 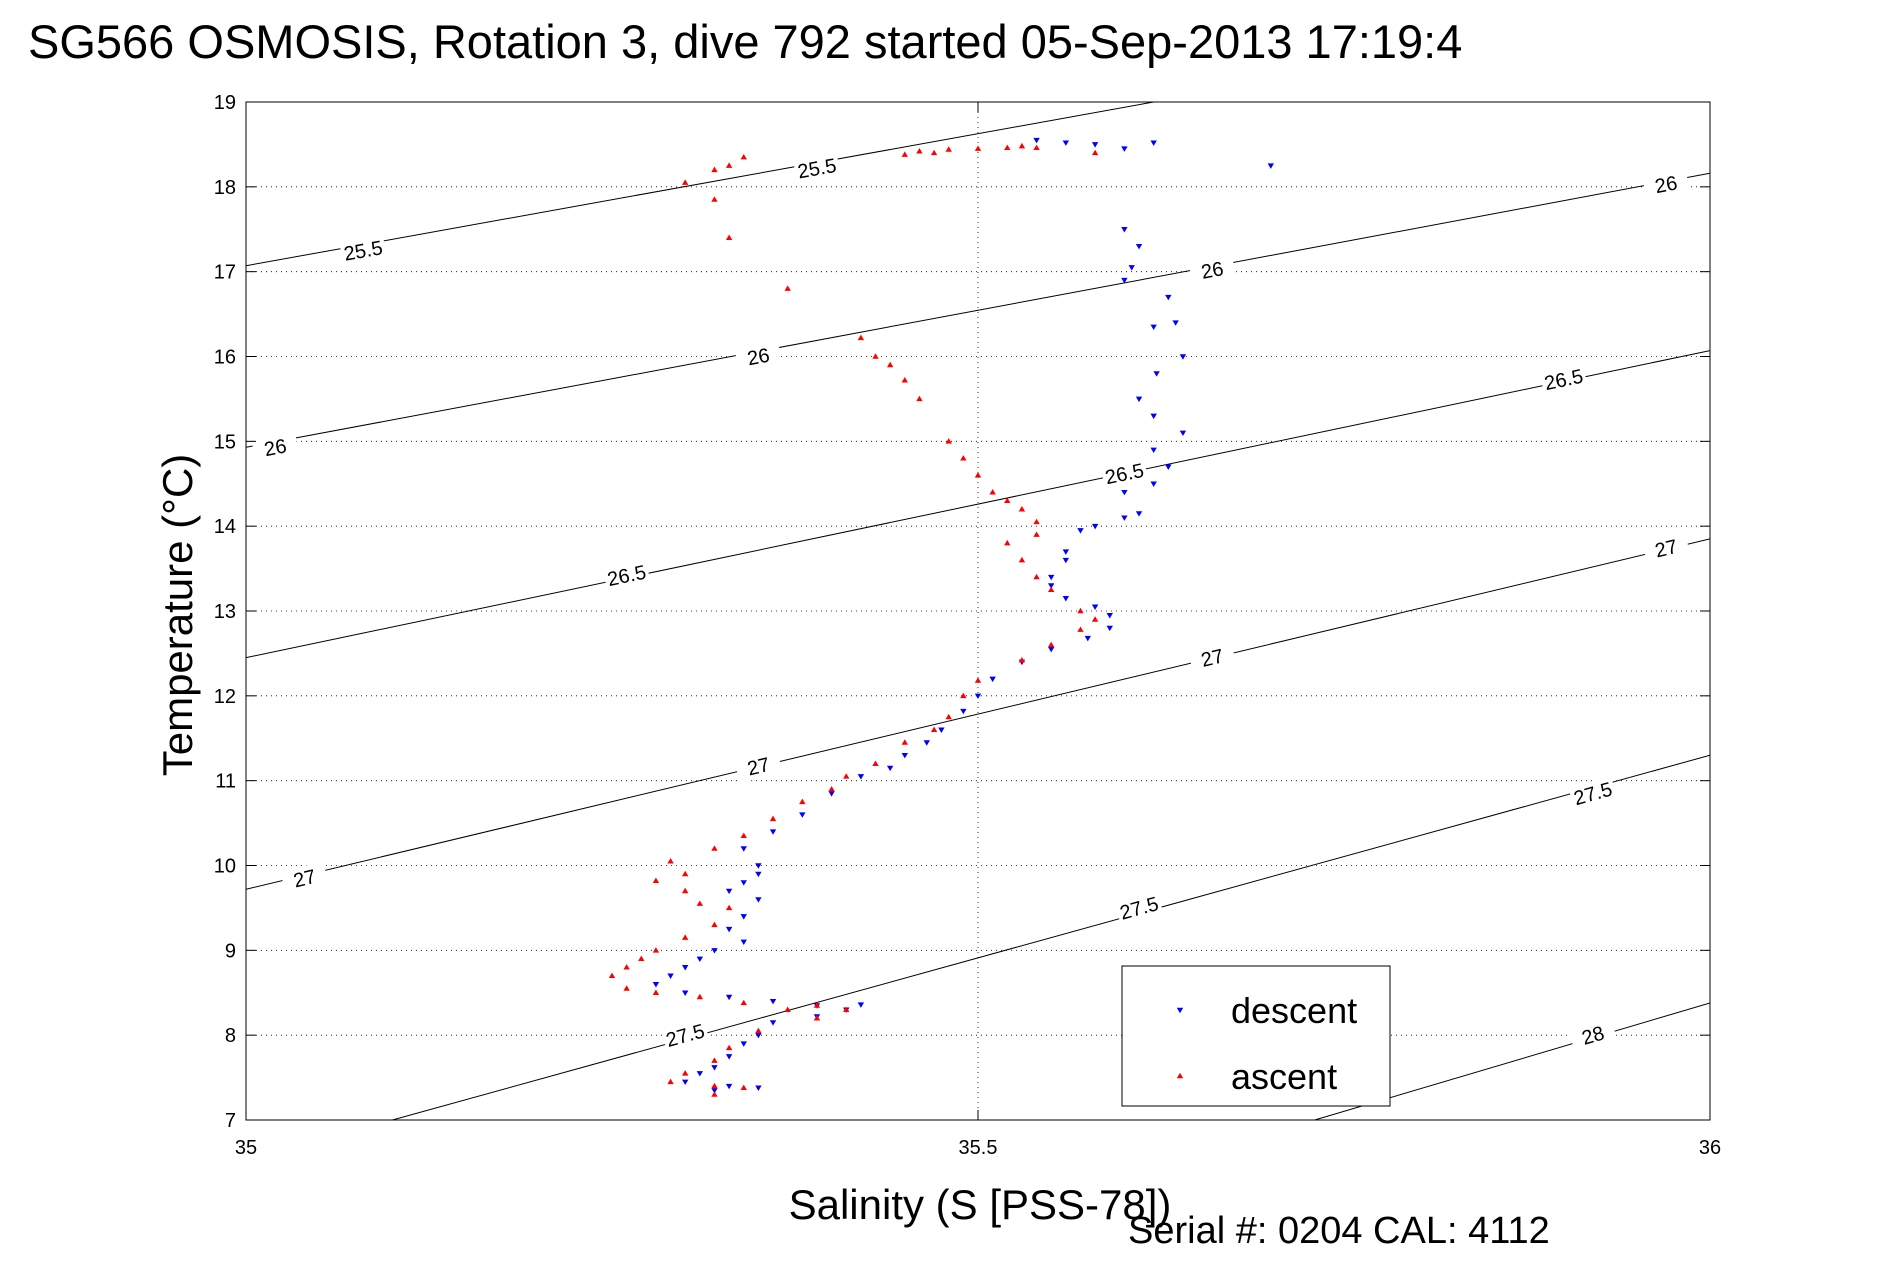 I want to click on legend-marker-ascent, so click(x=1180, y=1075).